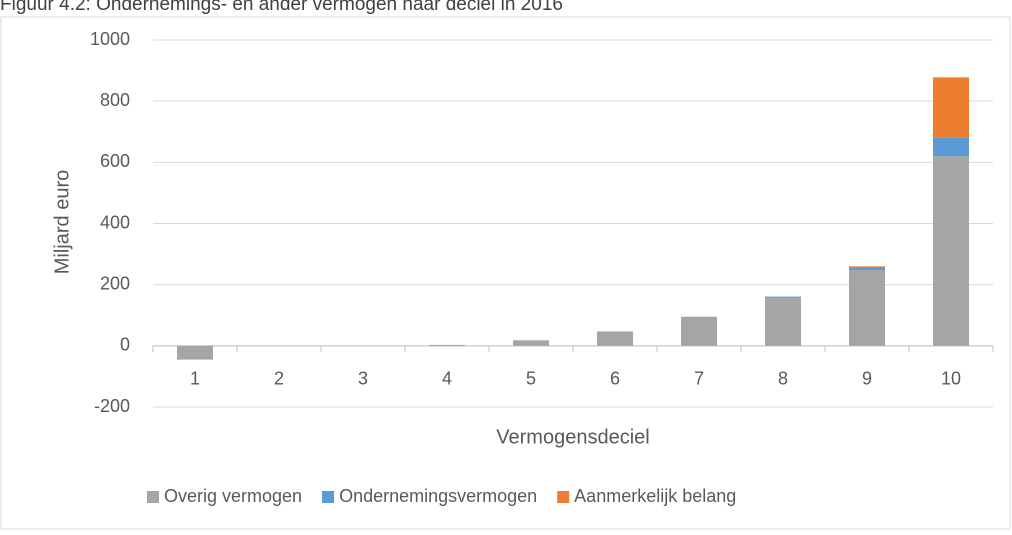 This screenshot has width=1012, height=535. I want to click on x-tick-label: 4, so click(447, 379).